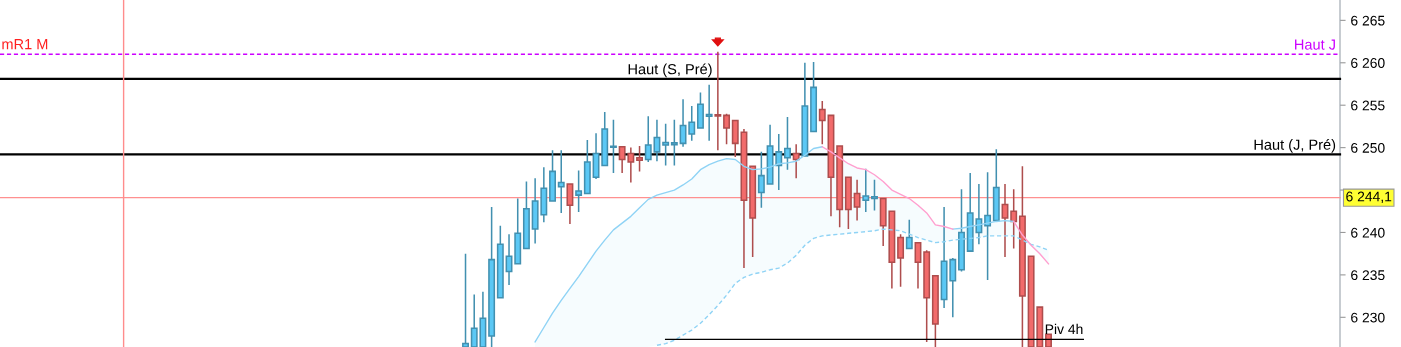 The height and width of the screenshot is (347, 1401). Describe the element at coordinates (1315, 44) in the screenshot. I see `ref-line-label: Haut J` at that location.